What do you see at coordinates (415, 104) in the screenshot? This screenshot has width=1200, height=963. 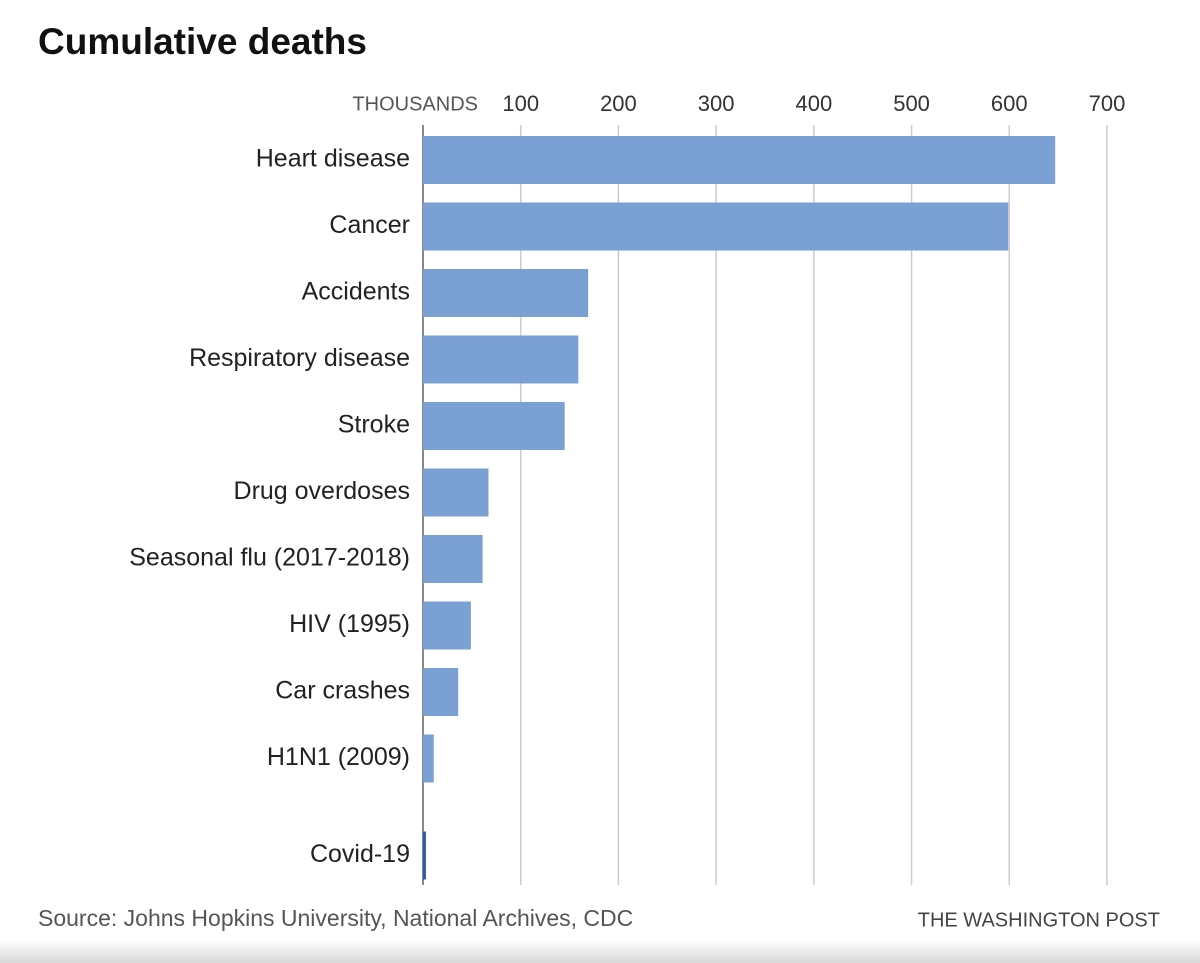 I see `x-axis-label: THOUSANDS` at bounding box center [415, 104].